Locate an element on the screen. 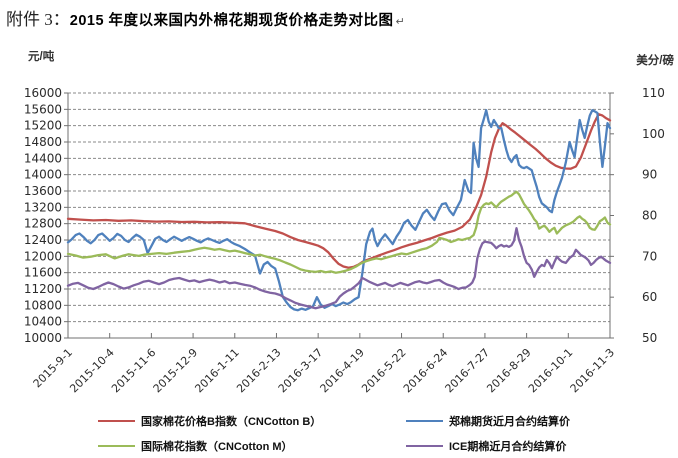 The height and width of the screenshot is (458, 678). x-tick-label: 2015-10-4 is located at coordinates (91, 370).